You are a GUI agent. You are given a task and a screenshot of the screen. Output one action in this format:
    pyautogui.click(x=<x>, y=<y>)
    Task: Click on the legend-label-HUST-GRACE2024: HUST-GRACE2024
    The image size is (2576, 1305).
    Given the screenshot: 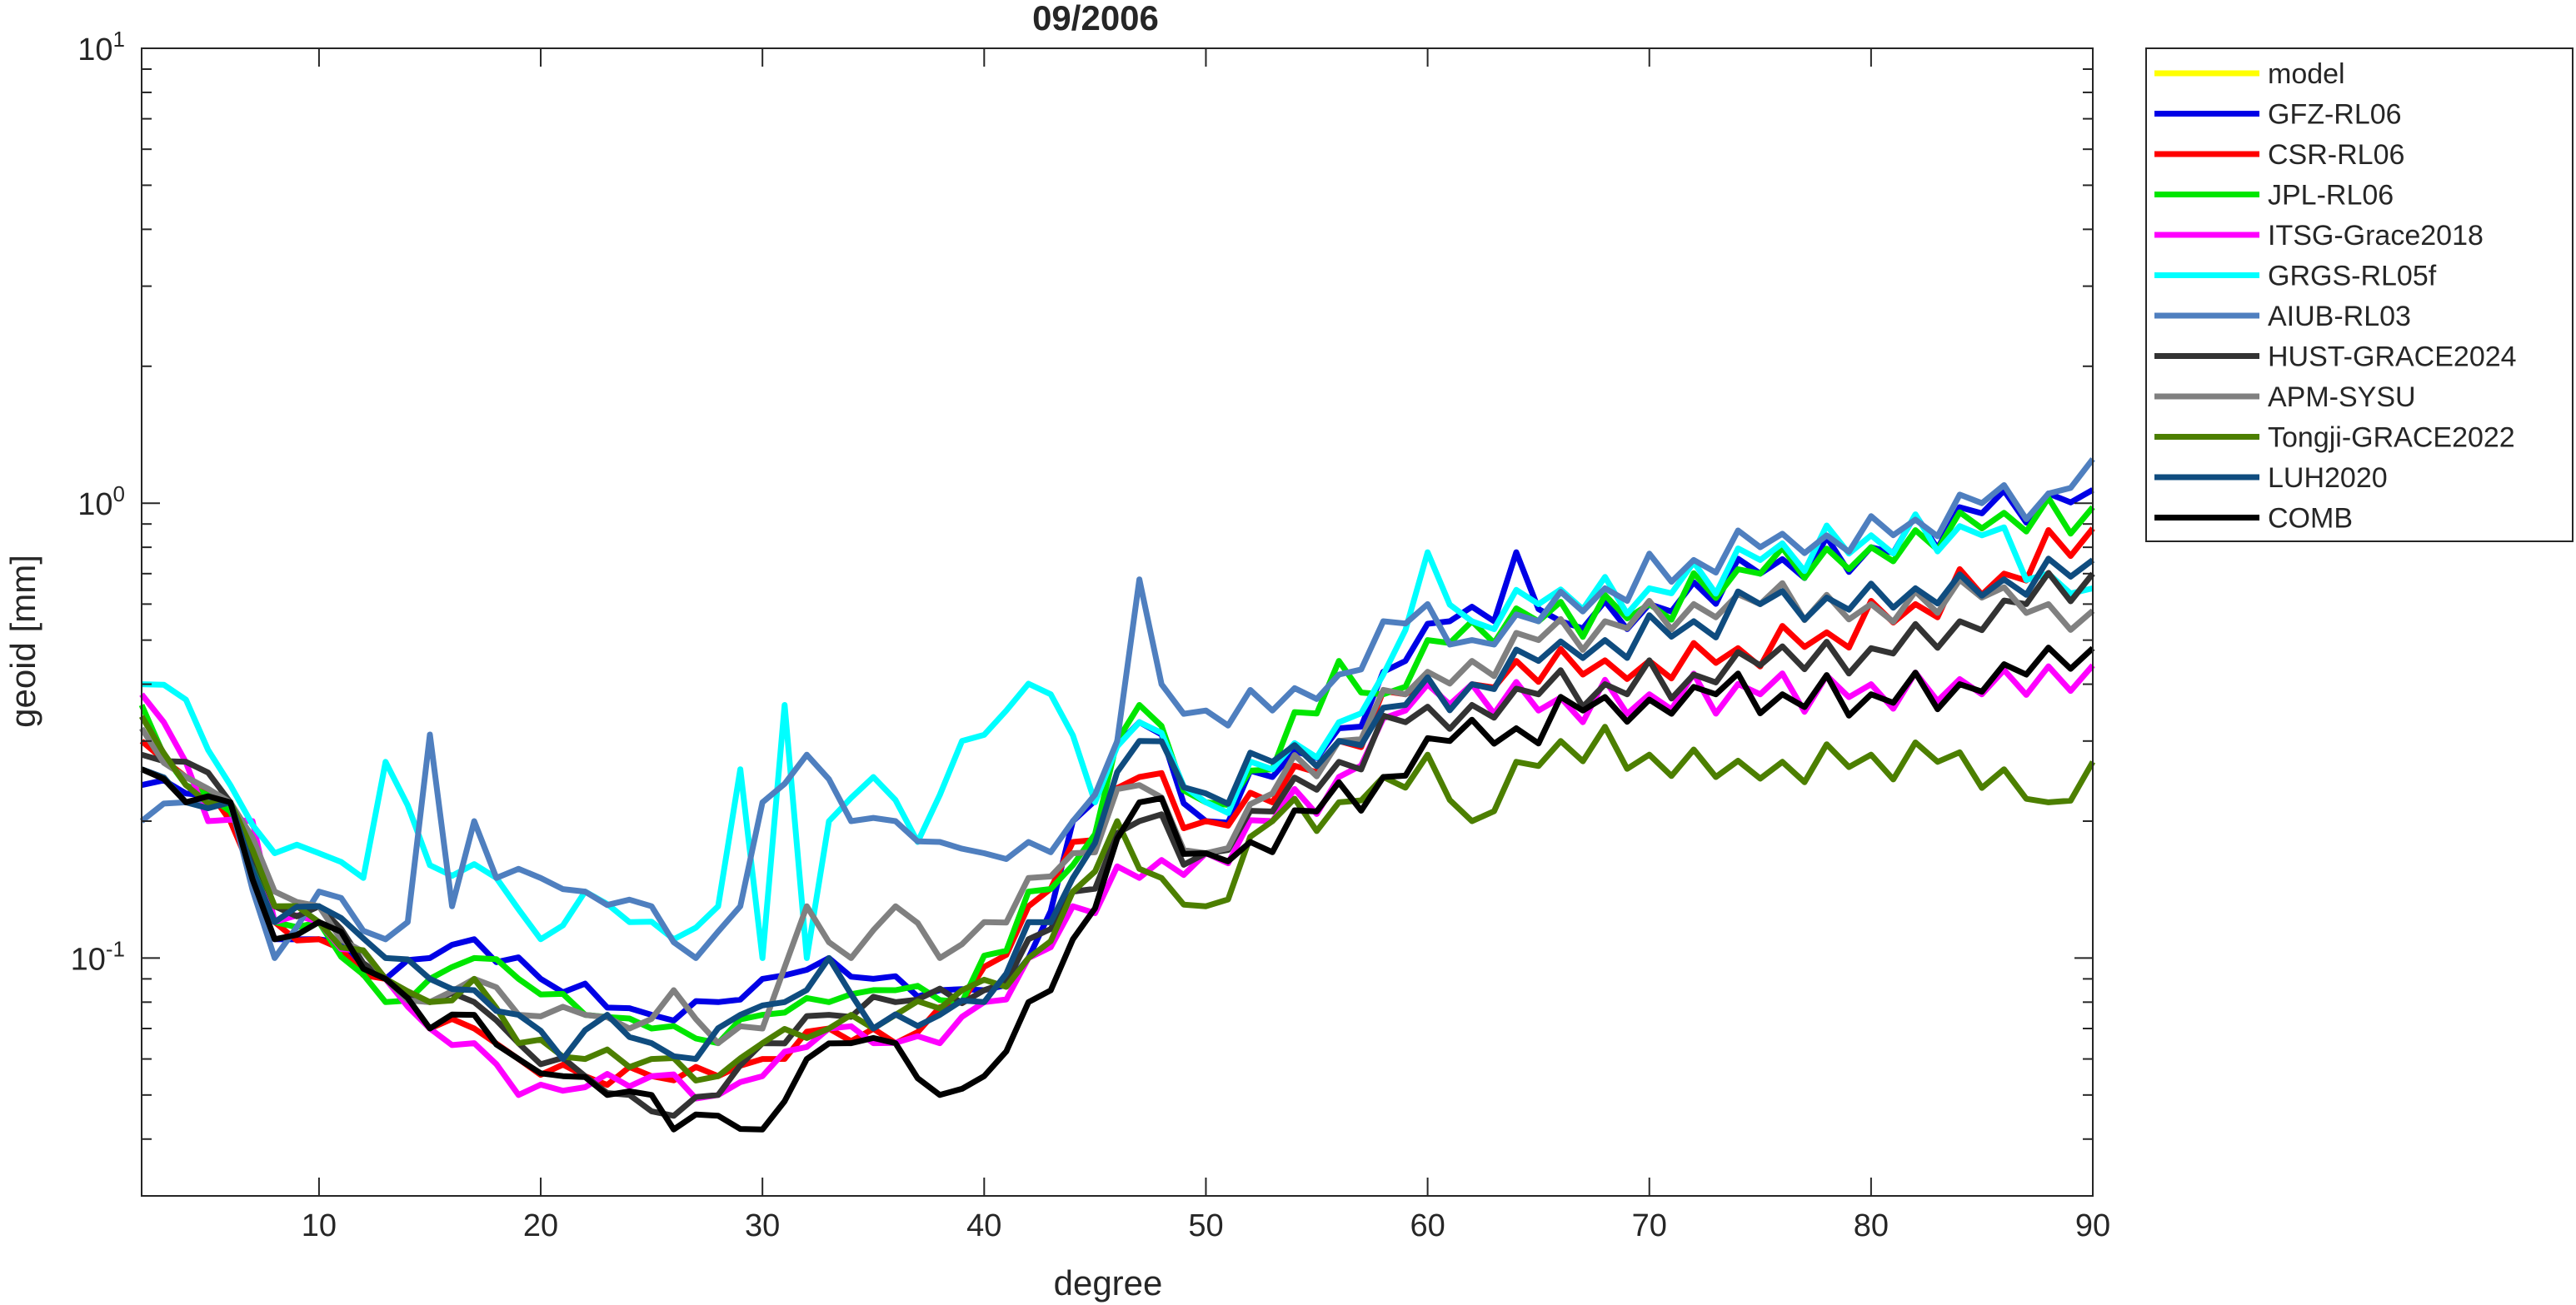 What is the action you would take?
    pyautogui.click(x=2392, y=357)
    